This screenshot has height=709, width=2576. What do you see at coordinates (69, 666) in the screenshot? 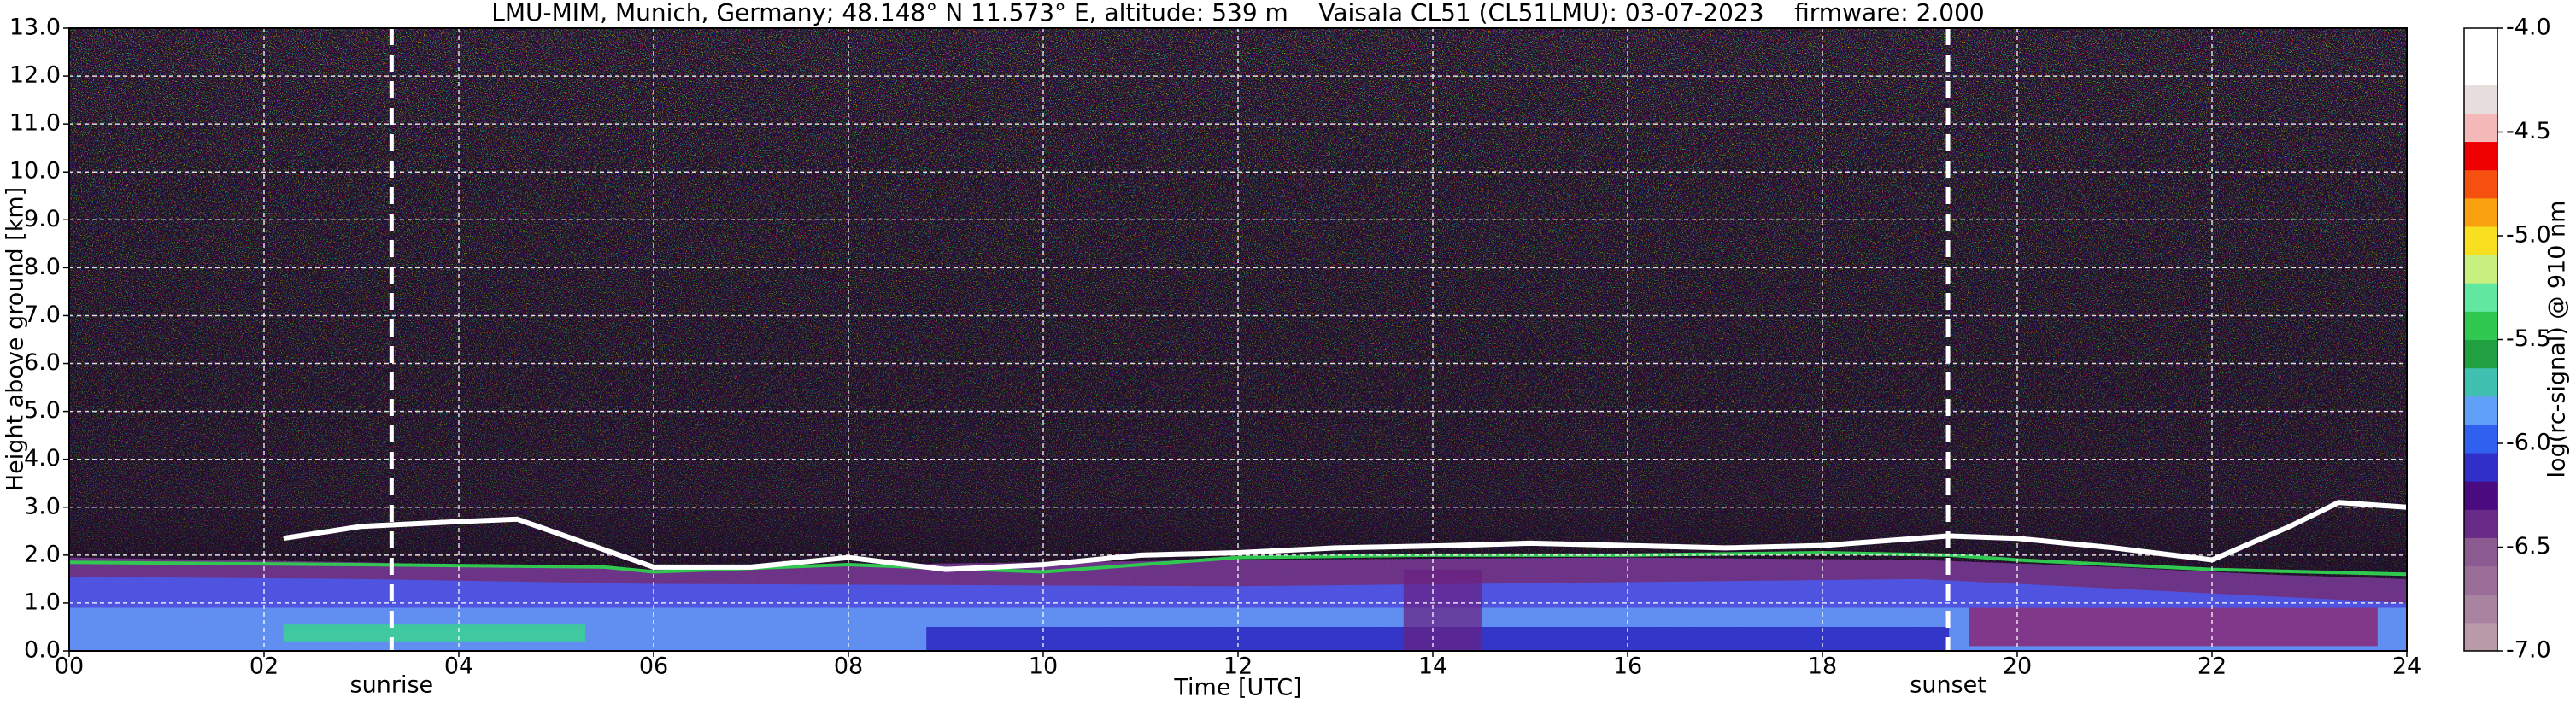
I see `x-tick-label: 00` at bounding box center [69, 666].